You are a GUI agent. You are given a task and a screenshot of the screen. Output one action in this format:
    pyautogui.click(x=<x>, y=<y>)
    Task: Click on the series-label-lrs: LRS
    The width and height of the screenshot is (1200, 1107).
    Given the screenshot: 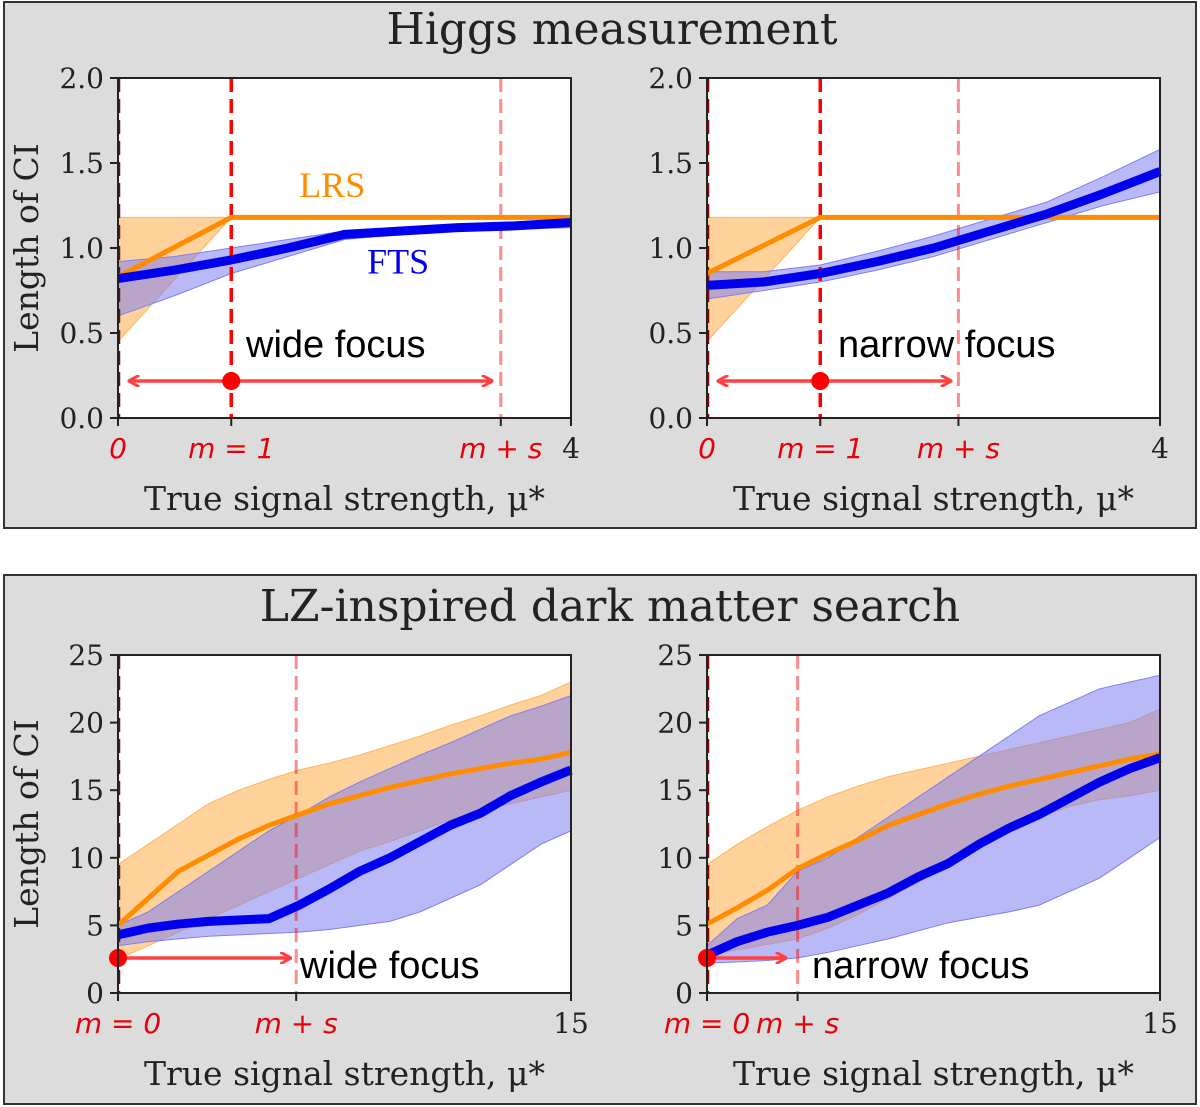 What is the action you would take?
    pyautogui.click(x=332, y=185)
    